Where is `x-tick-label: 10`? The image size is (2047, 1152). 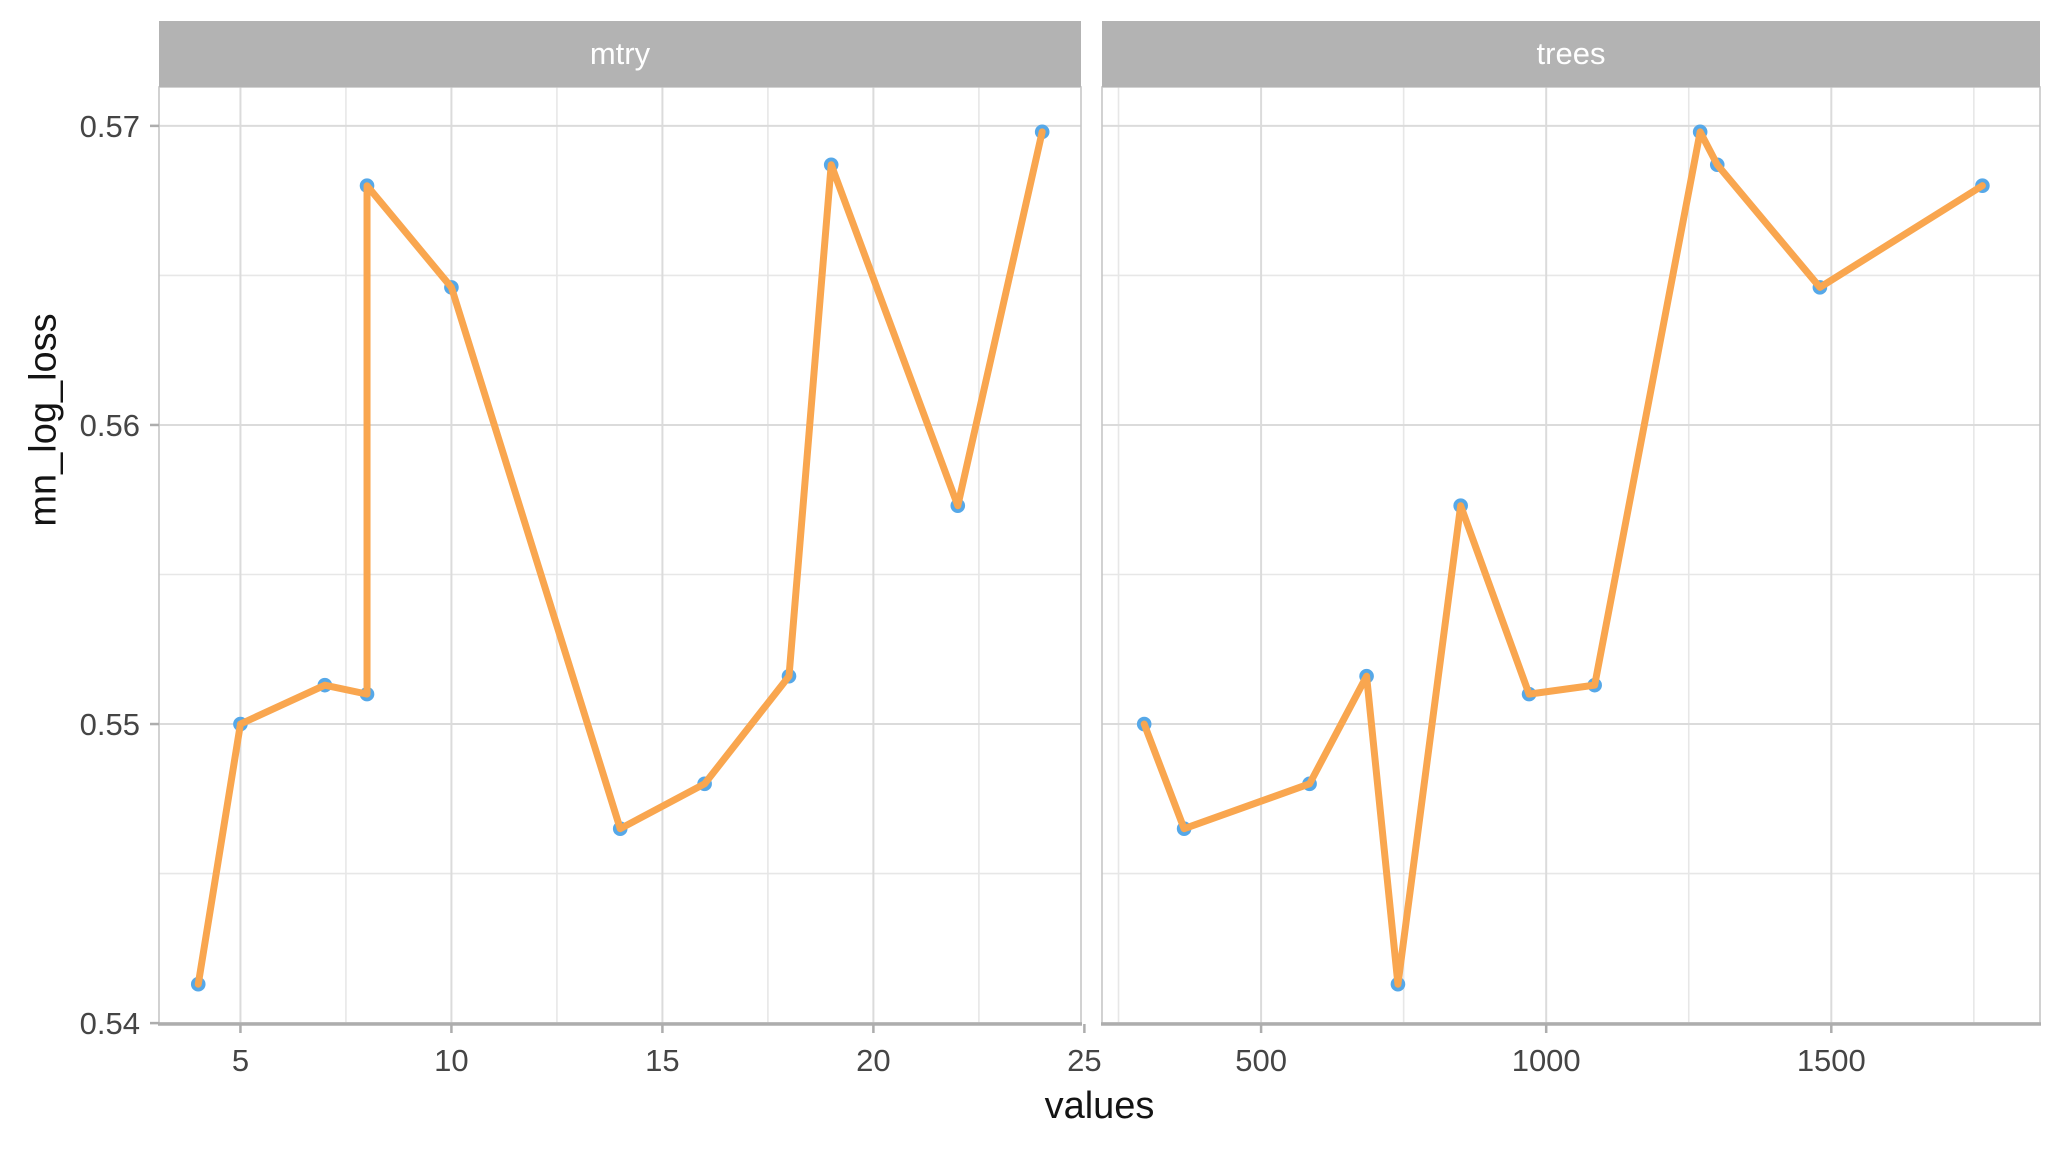
x-tick-label: 10 is located at coordinates (451, 1060).